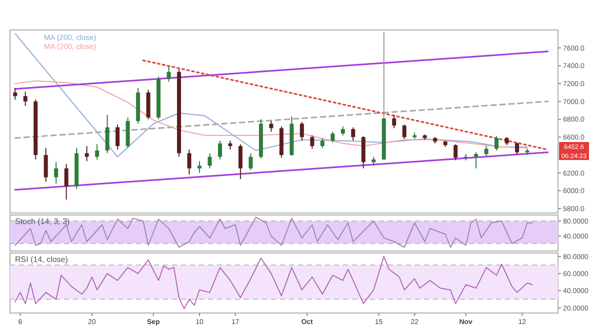 The width and height of the screenshot is (600, 330). Describe the element at coordinates (42, 221) in the screenshot. I see `chart-title: Stoch (14, 3, 3)` at that location.